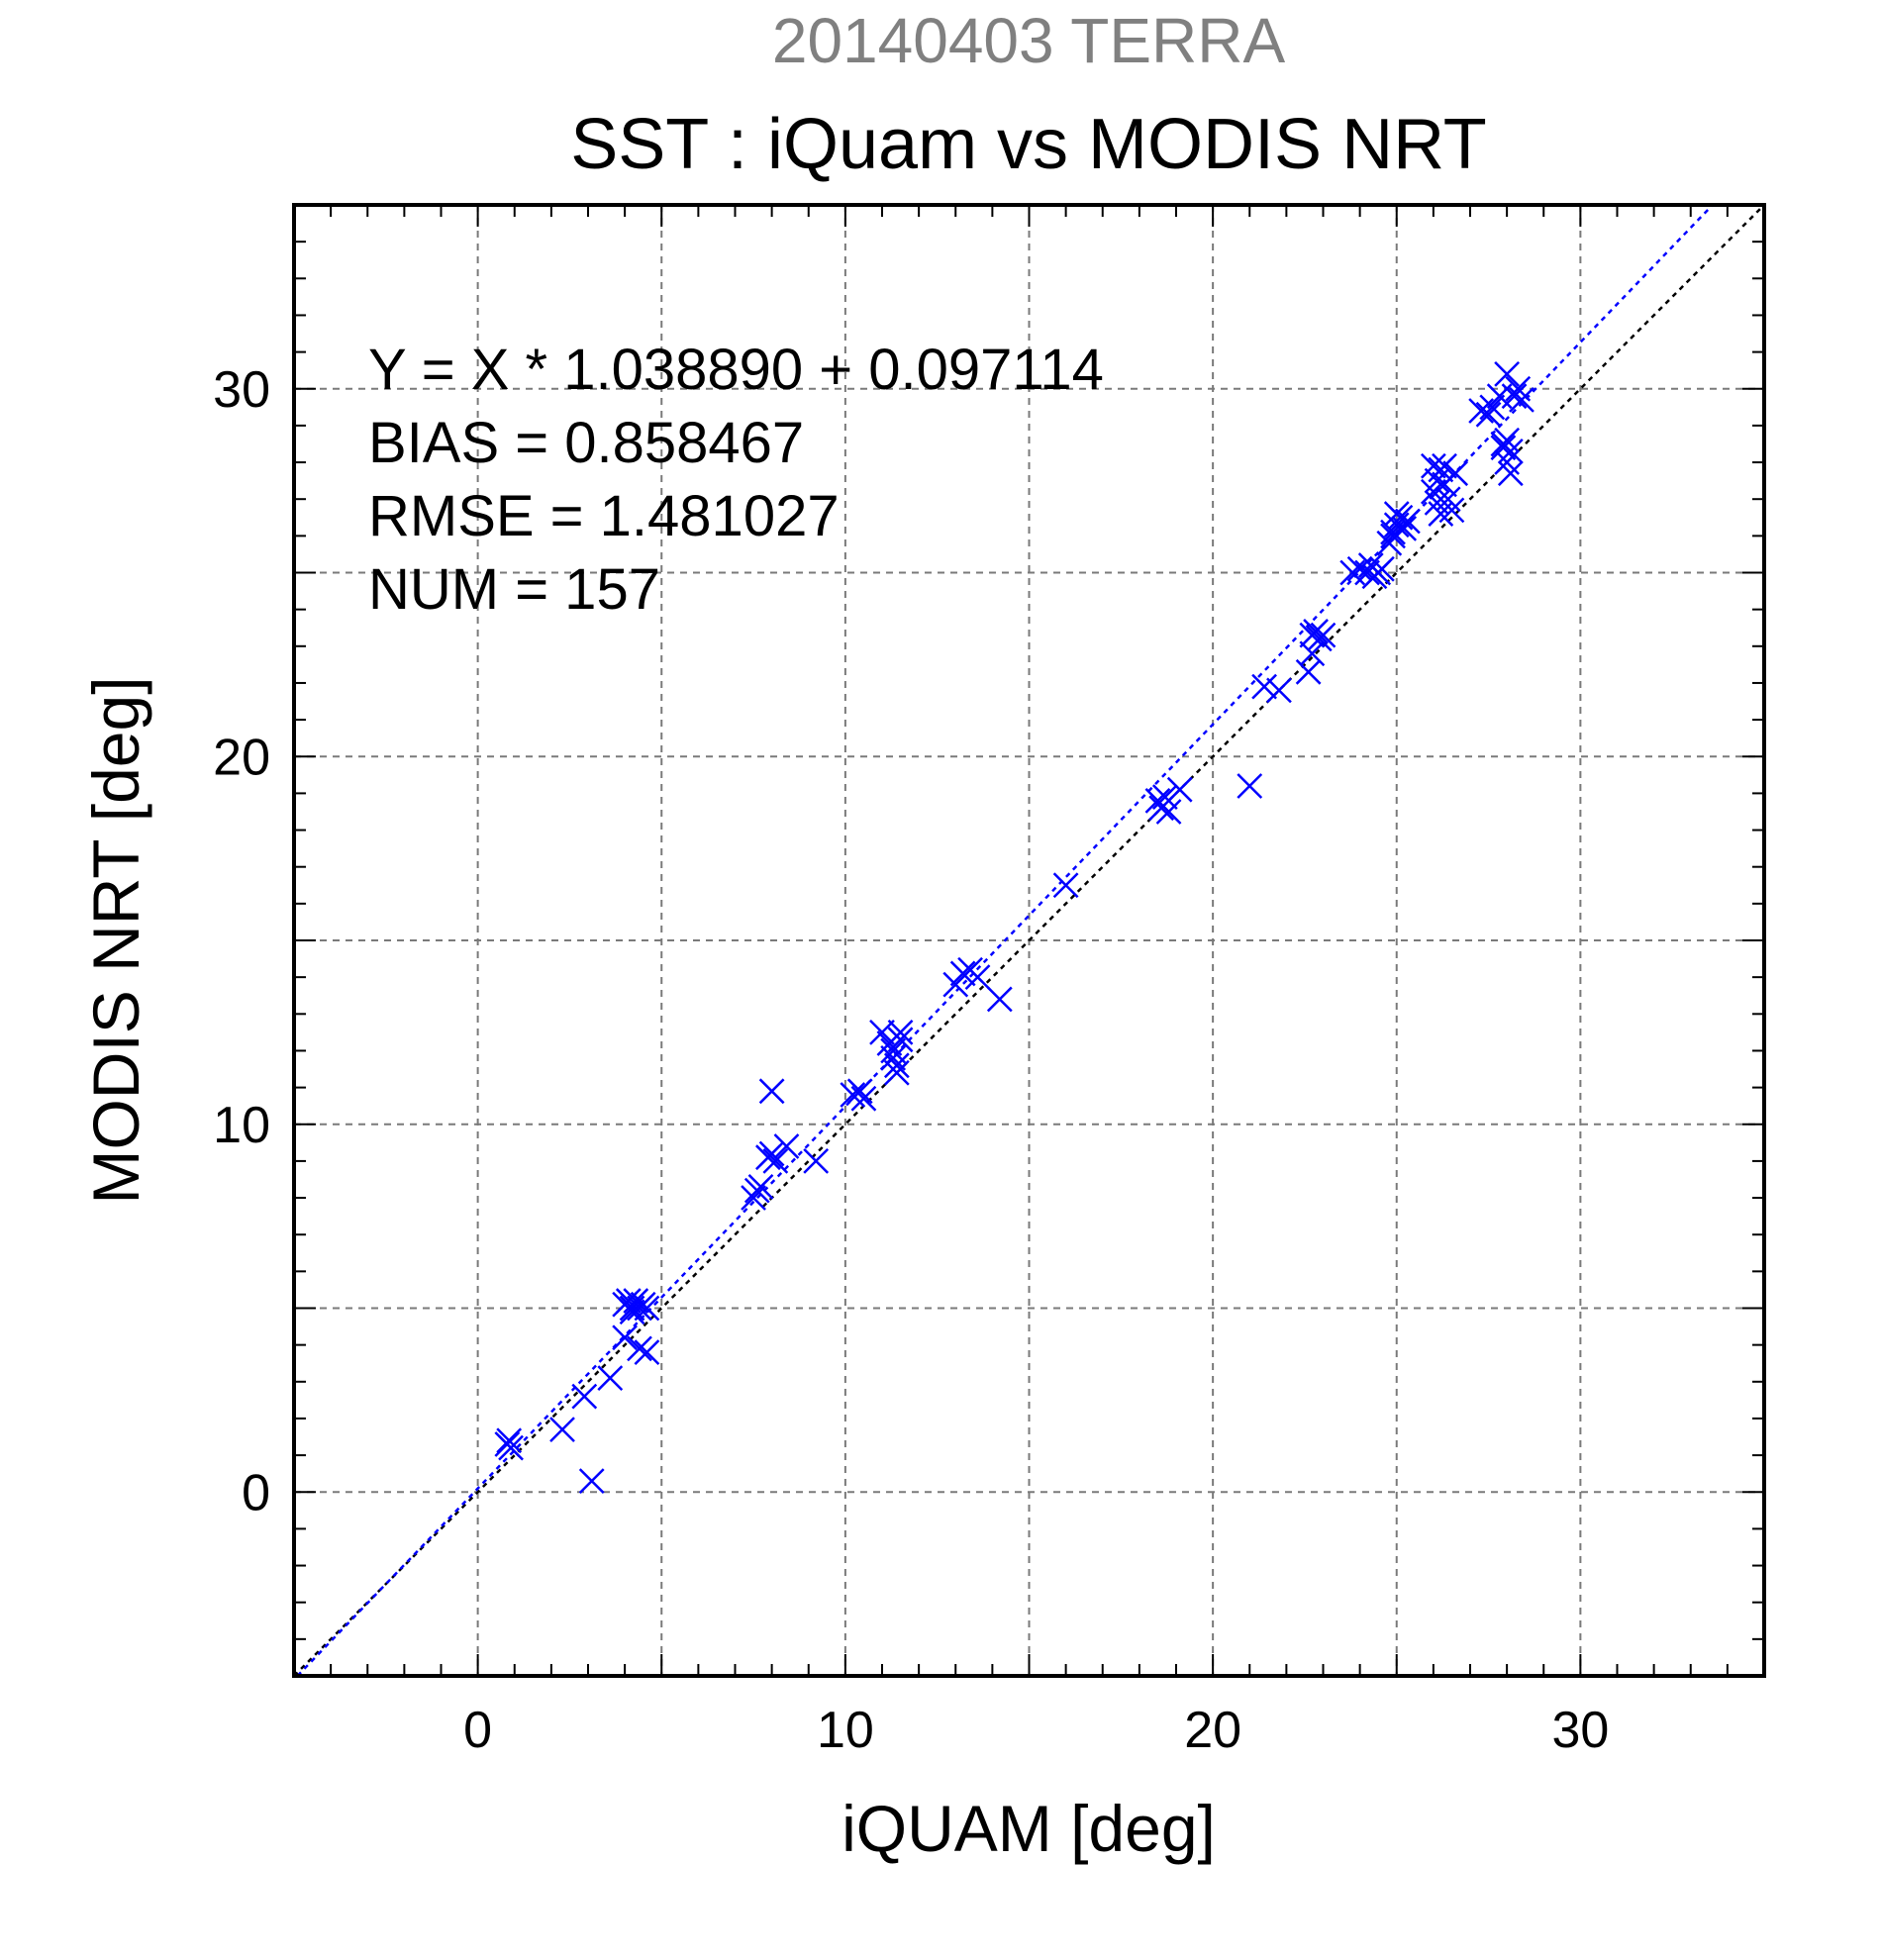  Describe the element at coordinates (242, 1125) in the screenshot. I see `y-tick-label: 10` at that location.